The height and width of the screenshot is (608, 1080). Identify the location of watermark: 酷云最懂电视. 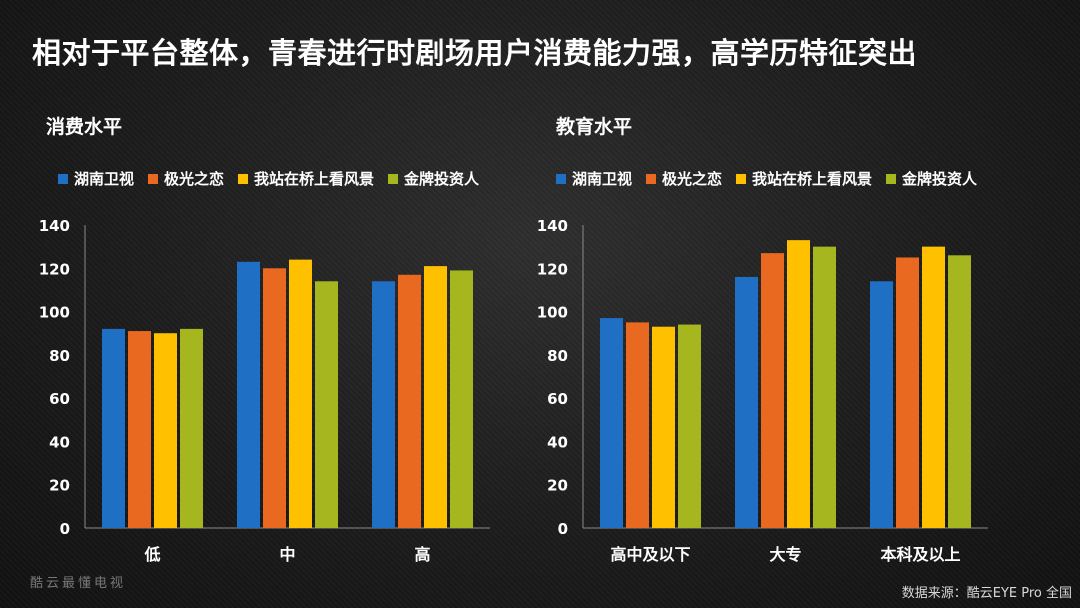
(78, 583).